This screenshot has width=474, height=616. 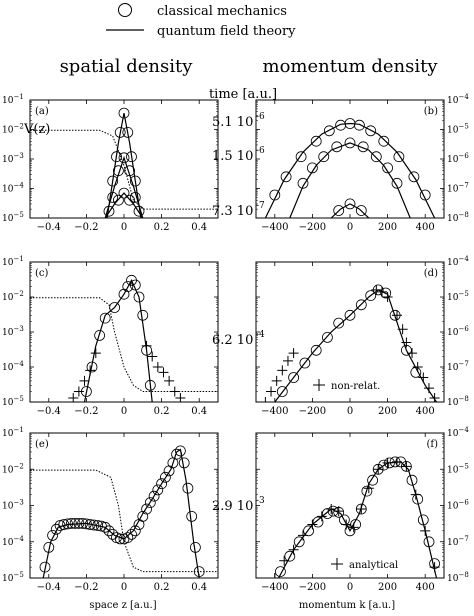 I want to click on plot-area, so click(x=124, y=162).